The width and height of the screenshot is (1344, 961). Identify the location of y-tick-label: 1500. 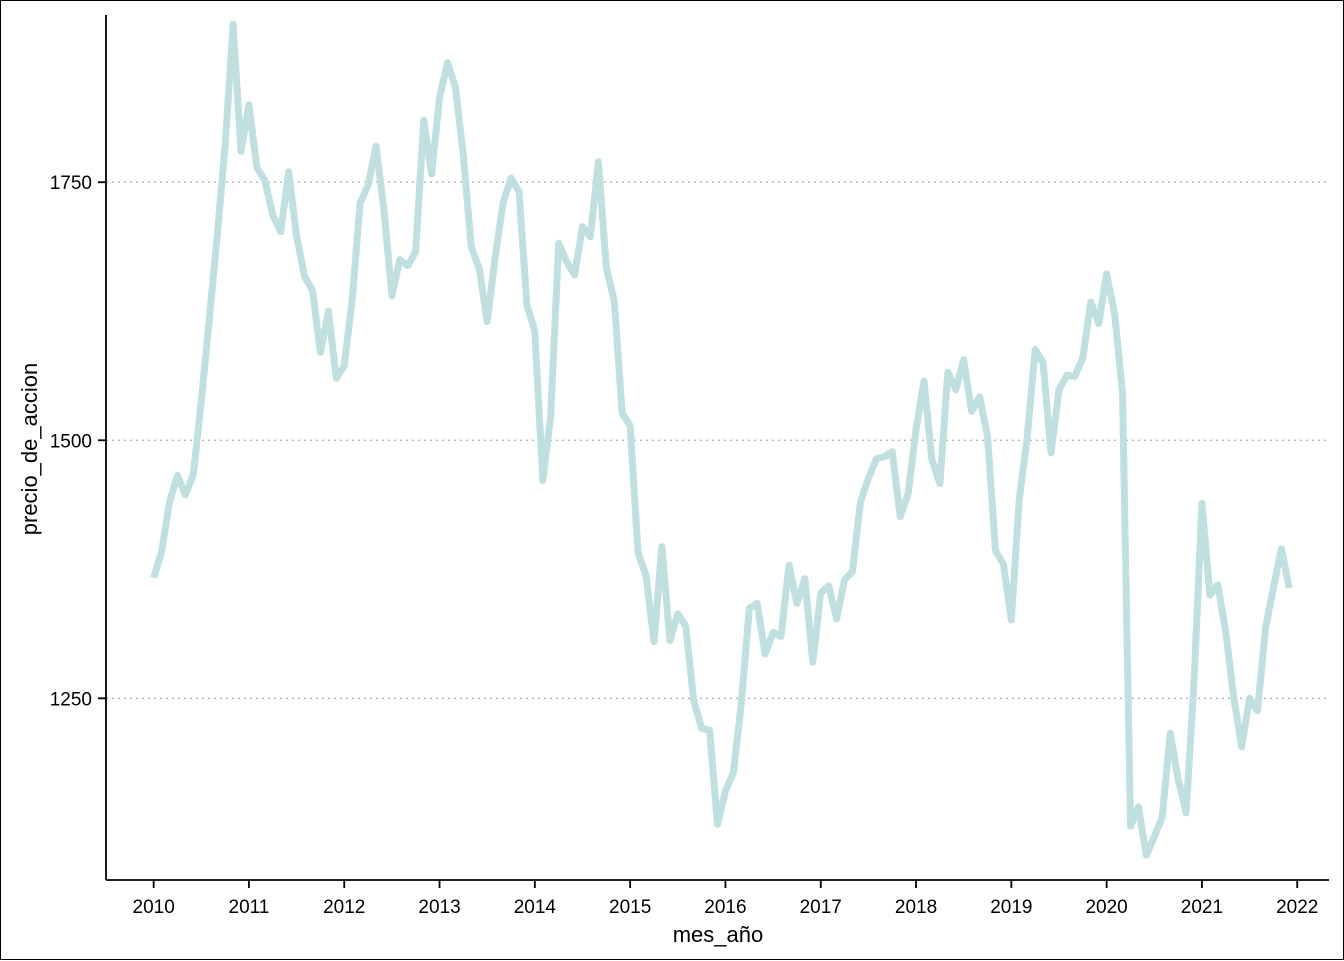
(71, 441).